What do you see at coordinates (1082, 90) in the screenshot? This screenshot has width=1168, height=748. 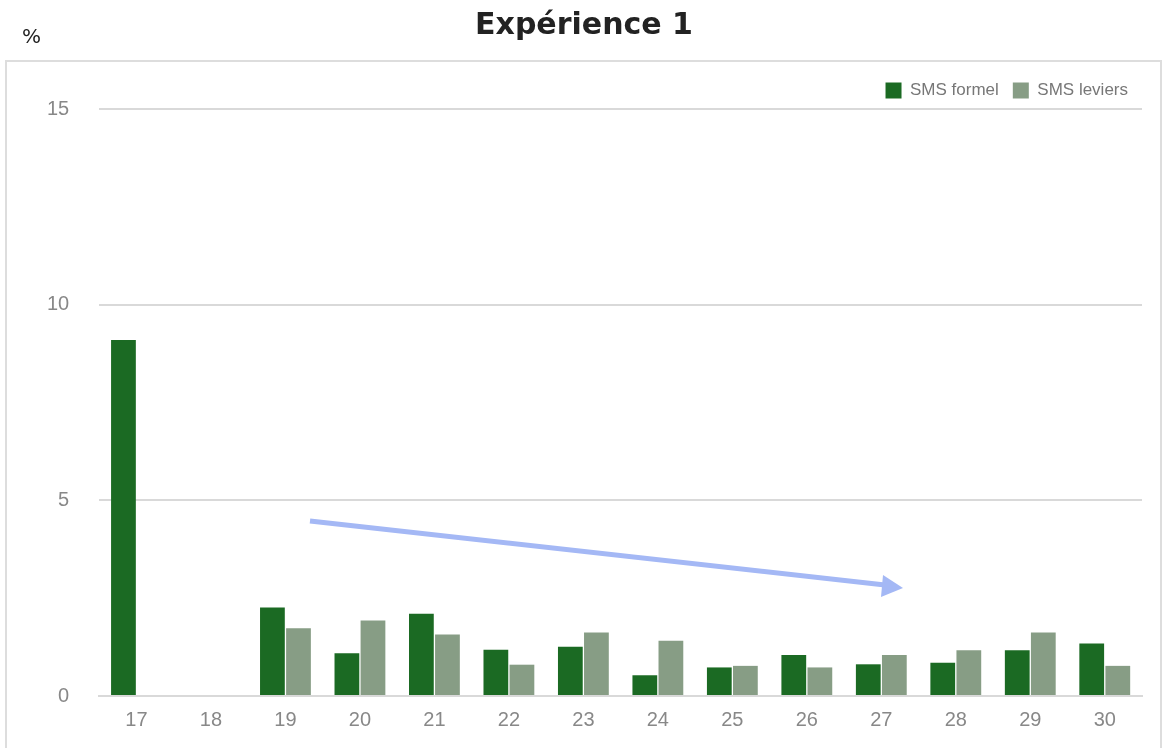 I see `legend-label: SMS leviers` at bounding box center [1082, 90].